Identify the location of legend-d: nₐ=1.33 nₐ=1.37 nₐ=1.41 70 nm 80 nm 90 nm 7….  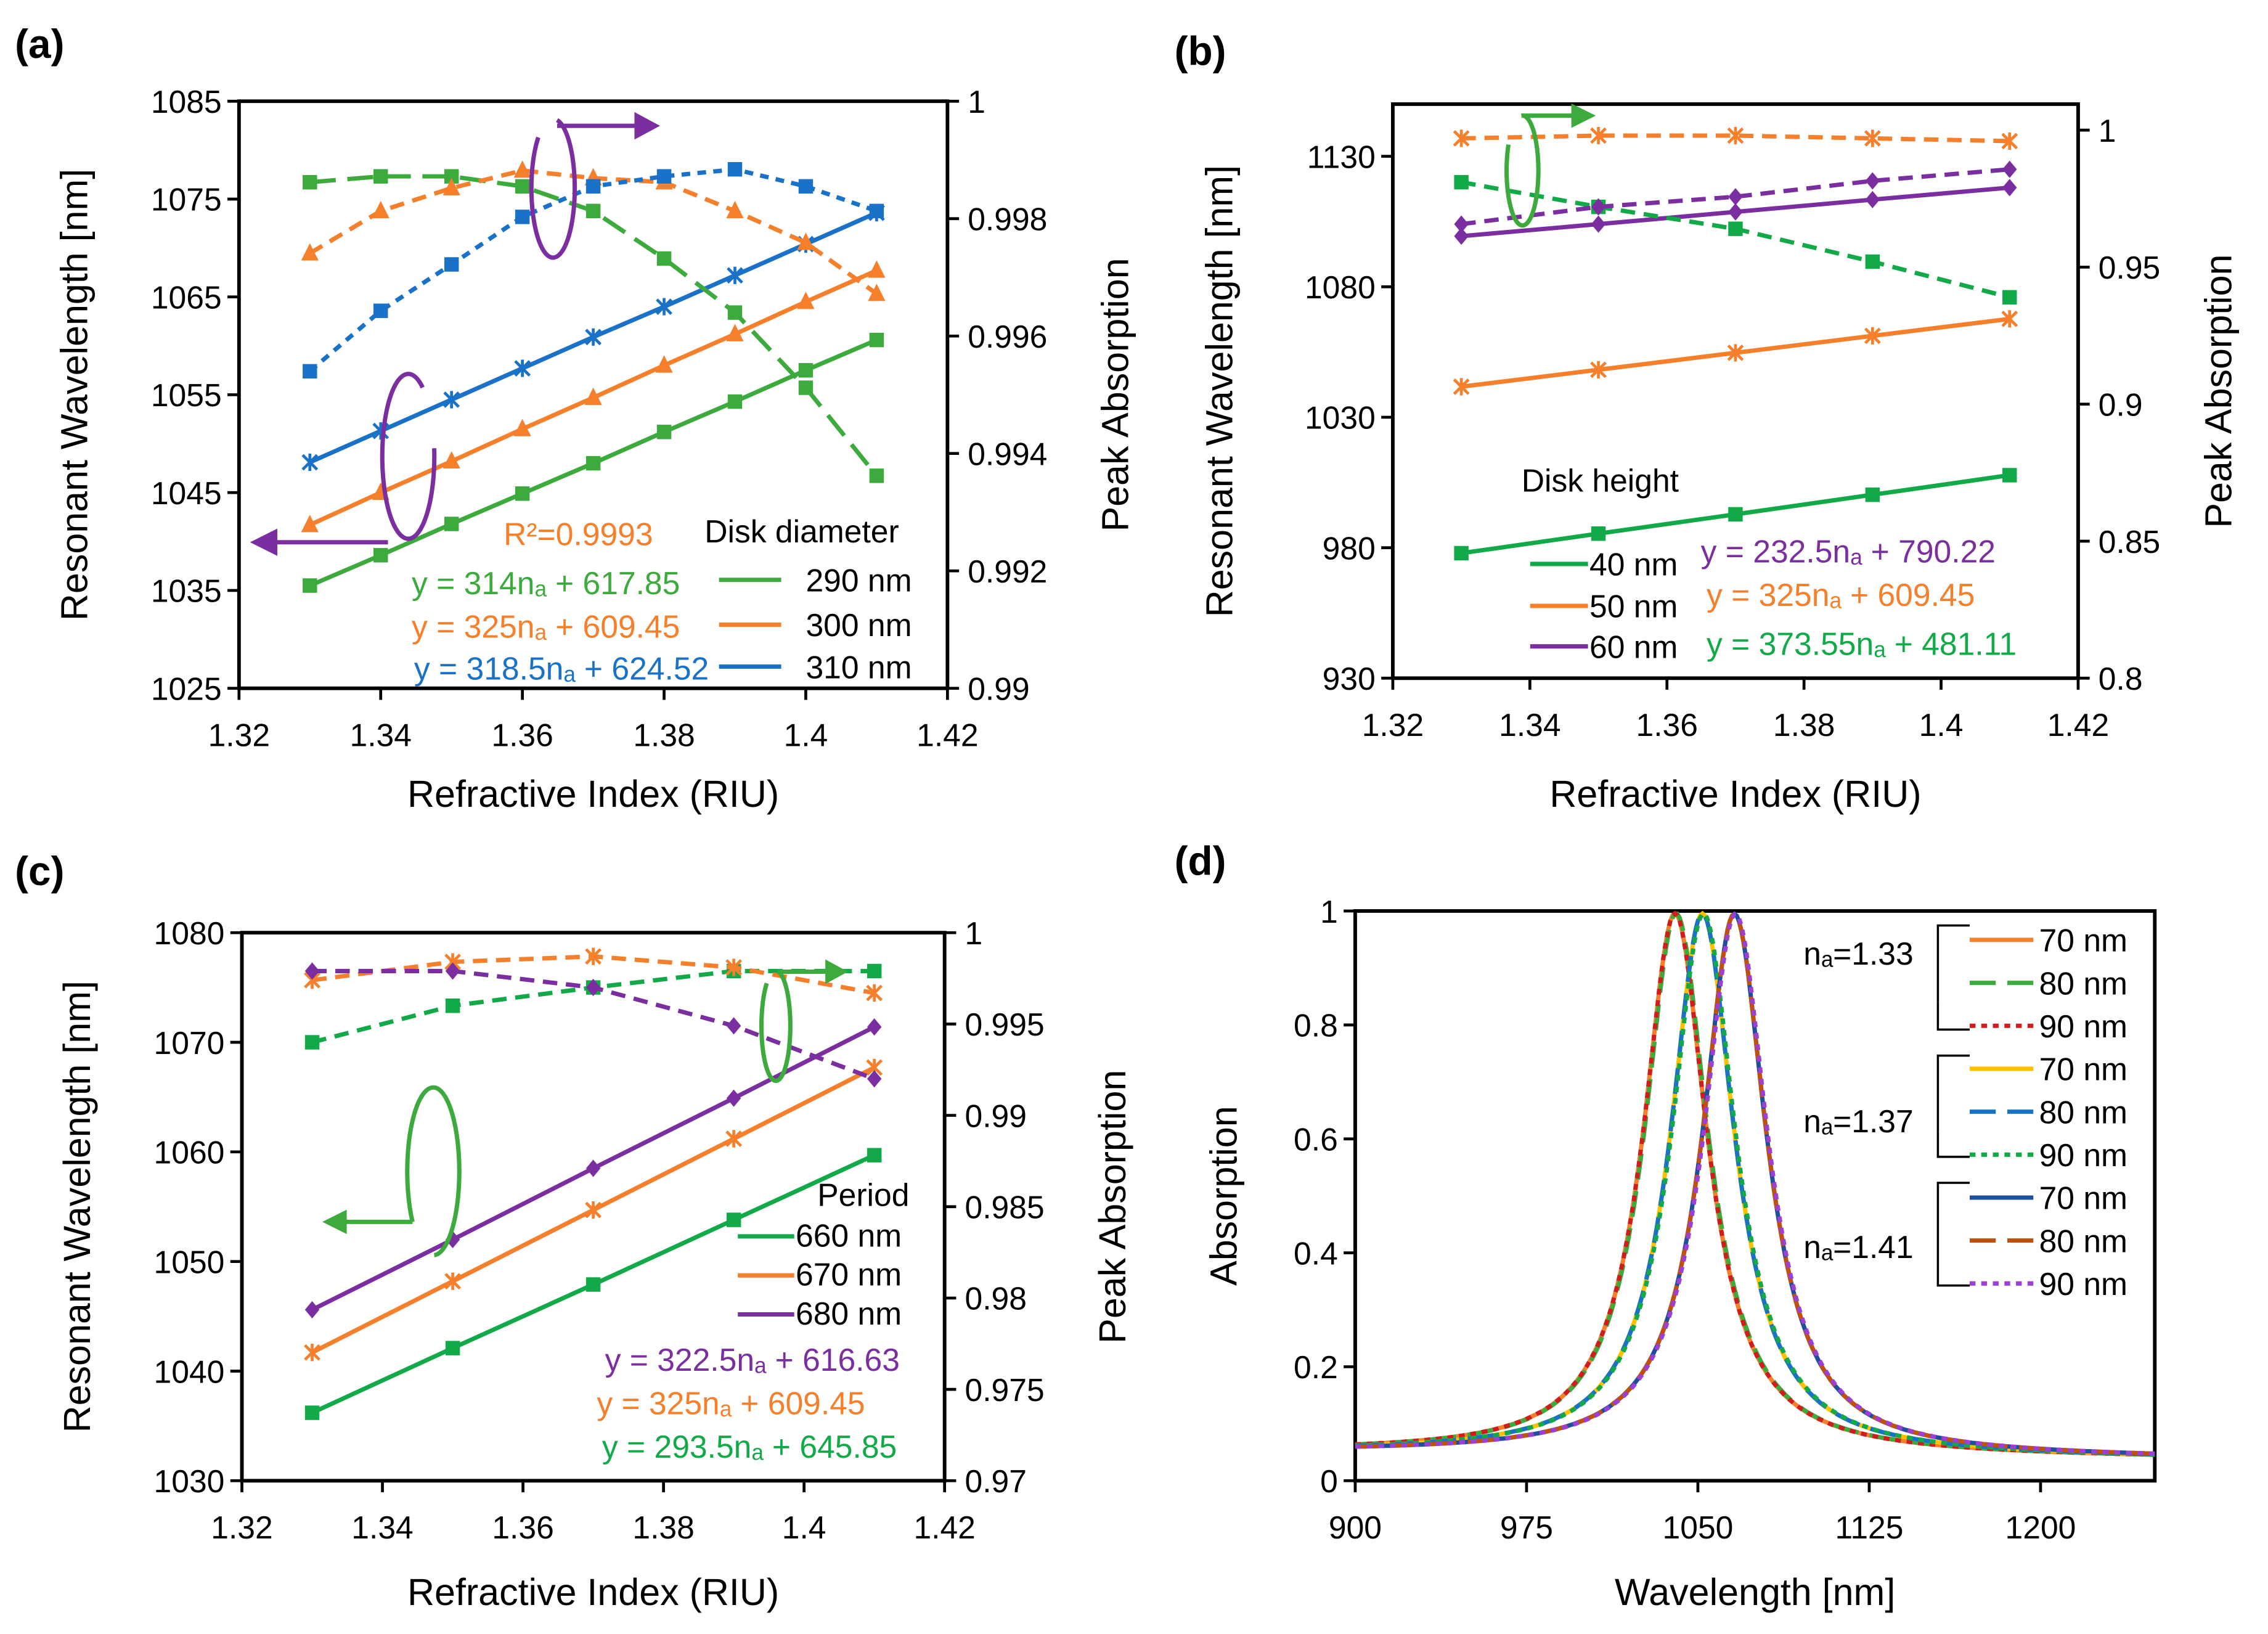
(1965, 1112).